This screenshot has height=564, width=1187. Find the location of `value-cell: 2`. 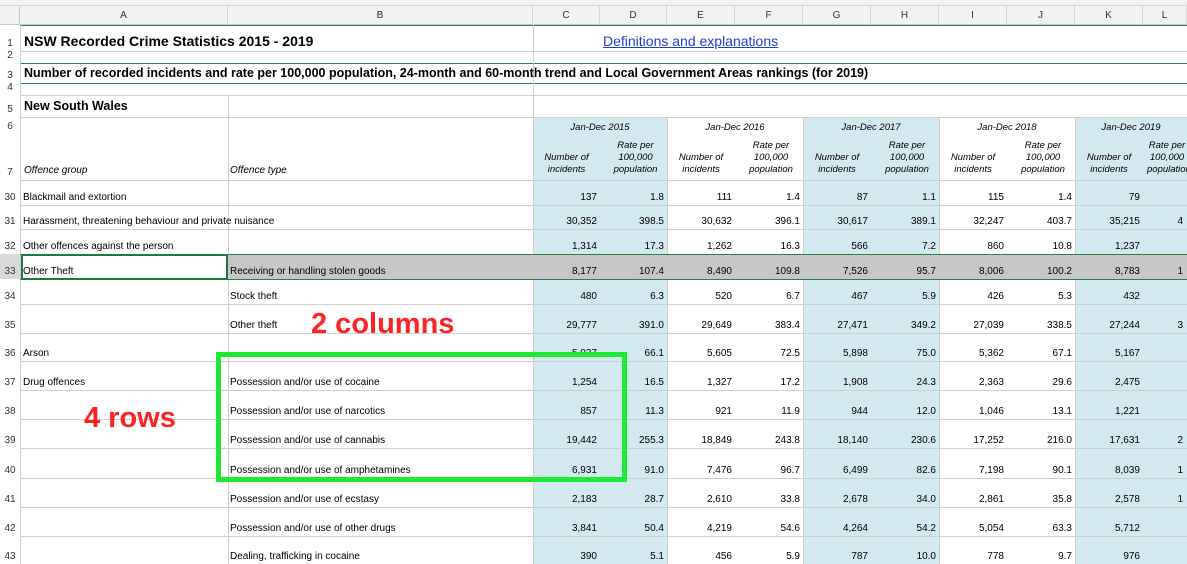

value-cell: 2 is located at coordinates (1180, 440).